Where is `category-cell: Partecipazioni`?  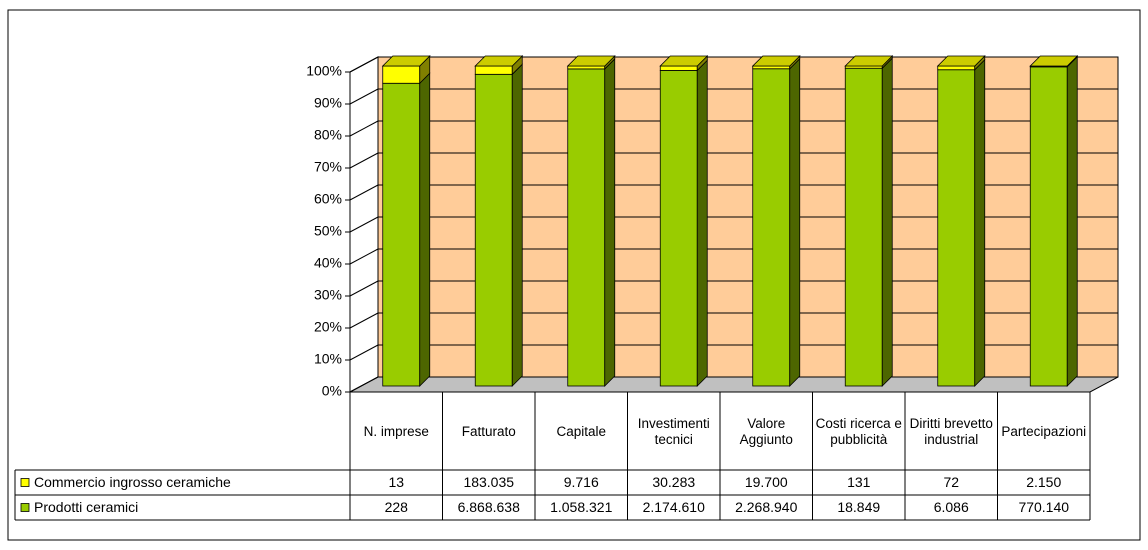
category-cell: Partecipazioni is located at coordinates (1044, 431).